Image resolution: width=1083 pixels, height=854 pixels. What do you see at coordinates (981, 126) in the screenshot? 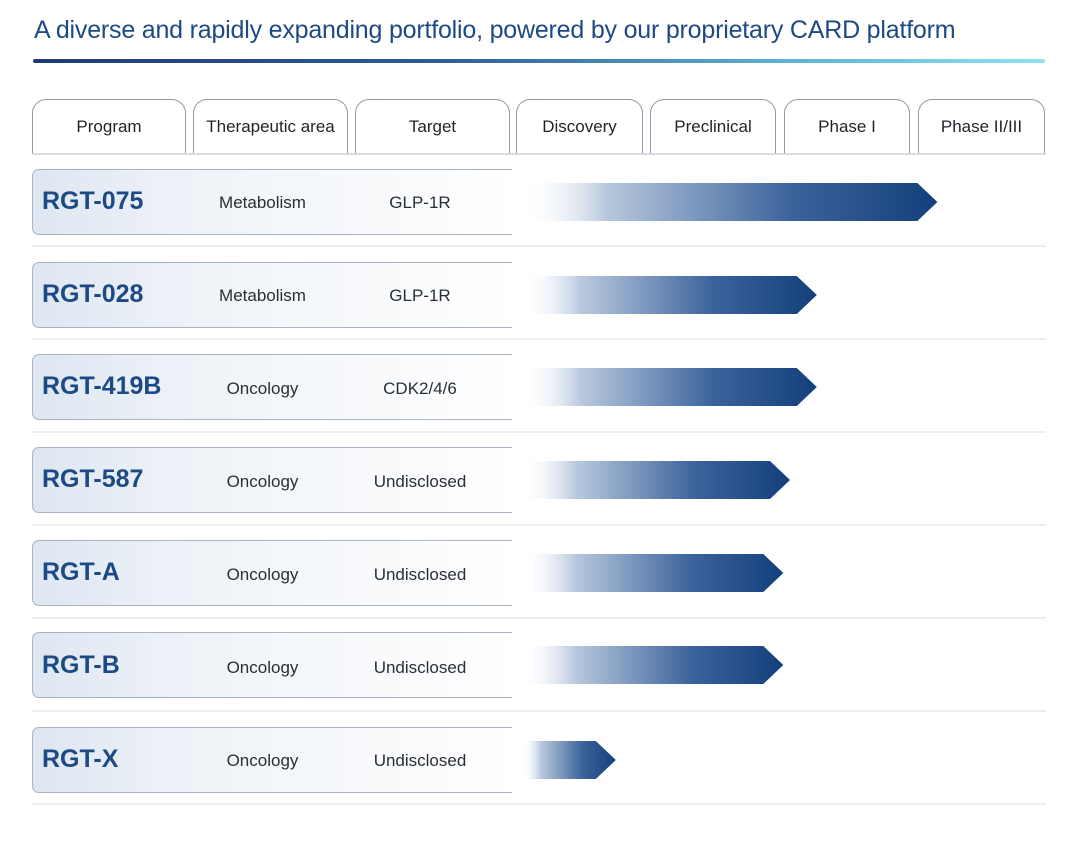
I see `column-header-phase-2-3: Phase II/III` at bounding box center [981, 126].